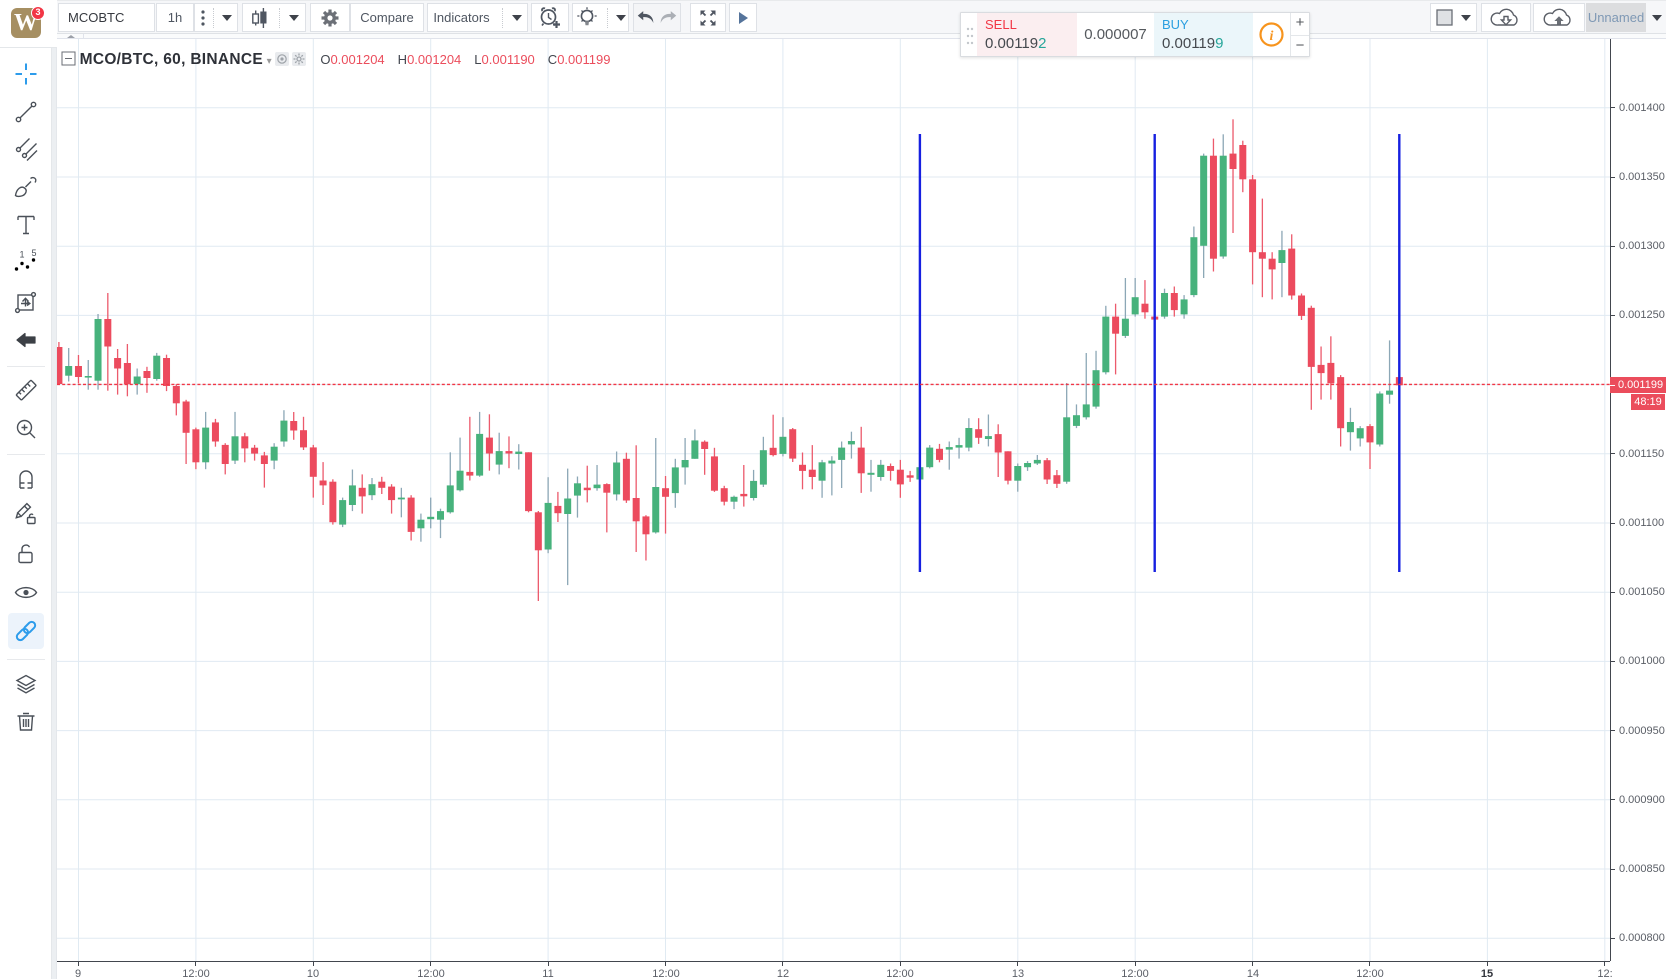  What do you see at coordinates (22, 255) in the screenshot?
I see `svg-text: 1` at bounding box center [22, 255].